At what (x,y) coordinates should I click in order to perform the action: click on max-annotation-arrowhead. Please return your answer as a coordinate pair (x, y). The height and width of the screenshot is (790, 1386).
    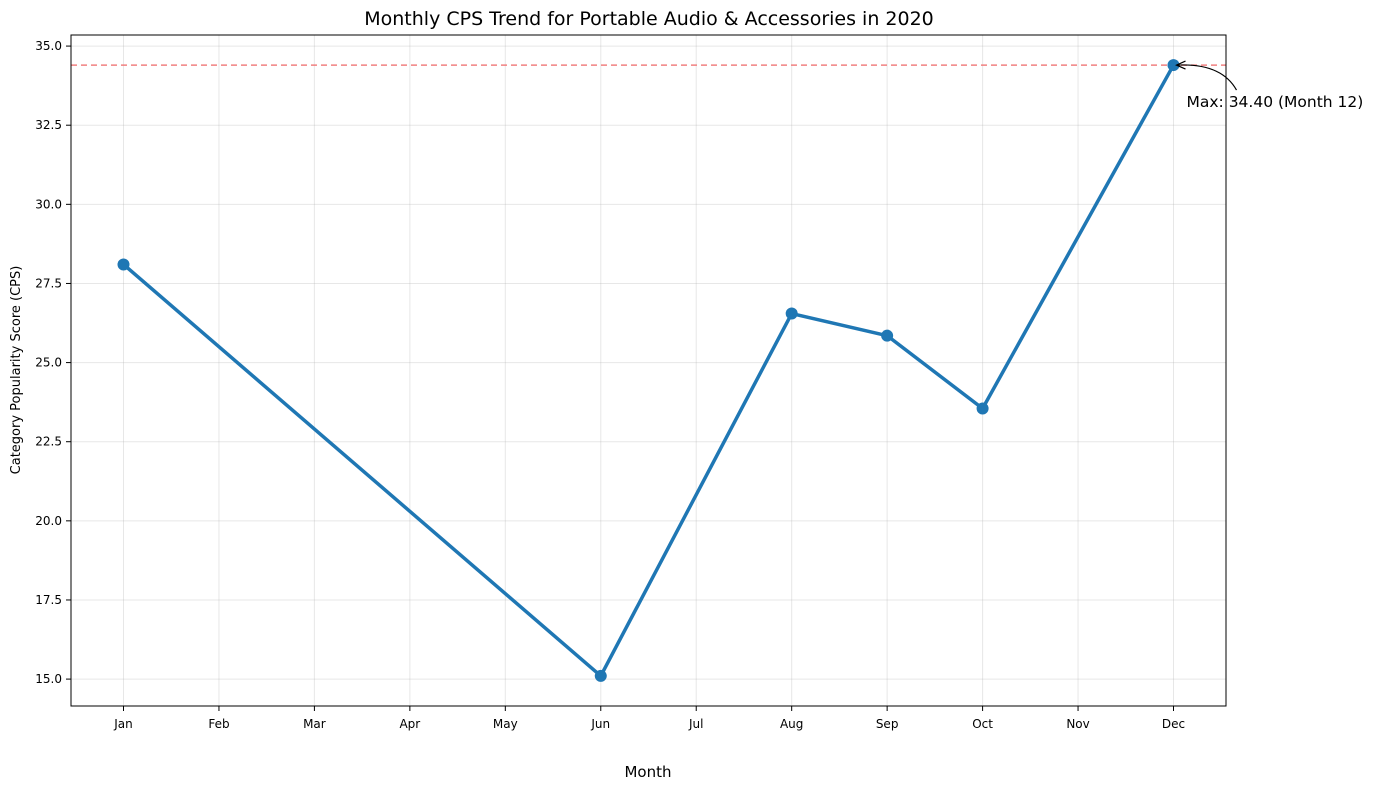
    Looking at the image, I should click on (1180, 65).